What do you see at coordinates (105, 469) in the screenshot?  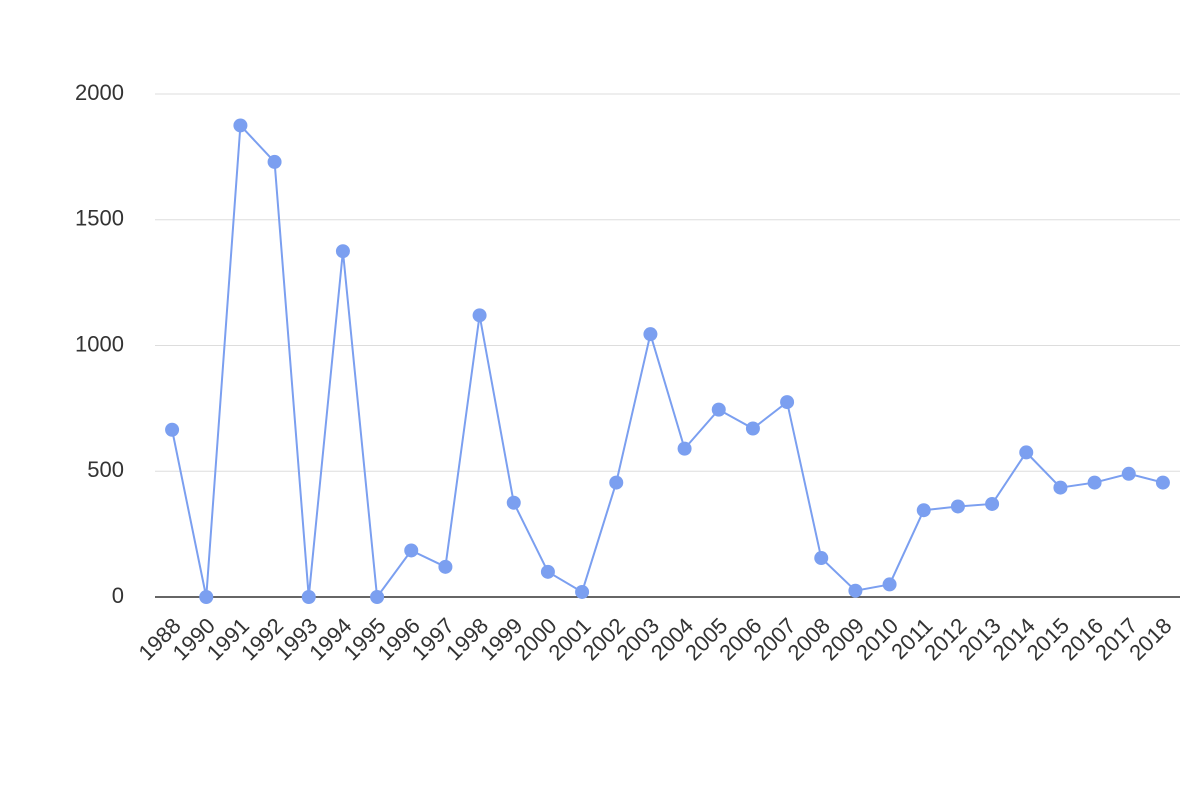 I see `y-tick-label: 500` at bounding box center [105, 469].